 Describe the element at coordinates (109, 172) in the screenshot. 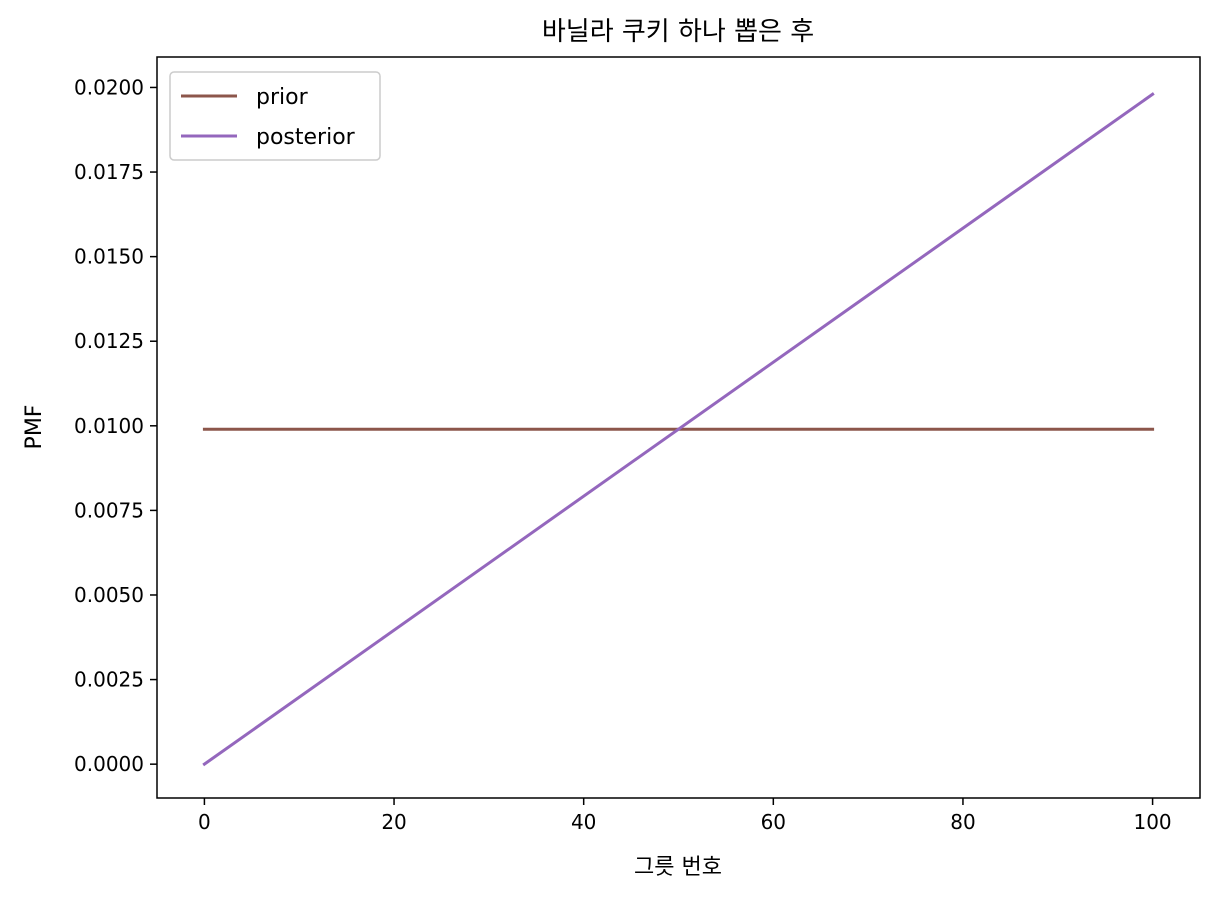

I see `y-tick-label: 0.0175` at that location.